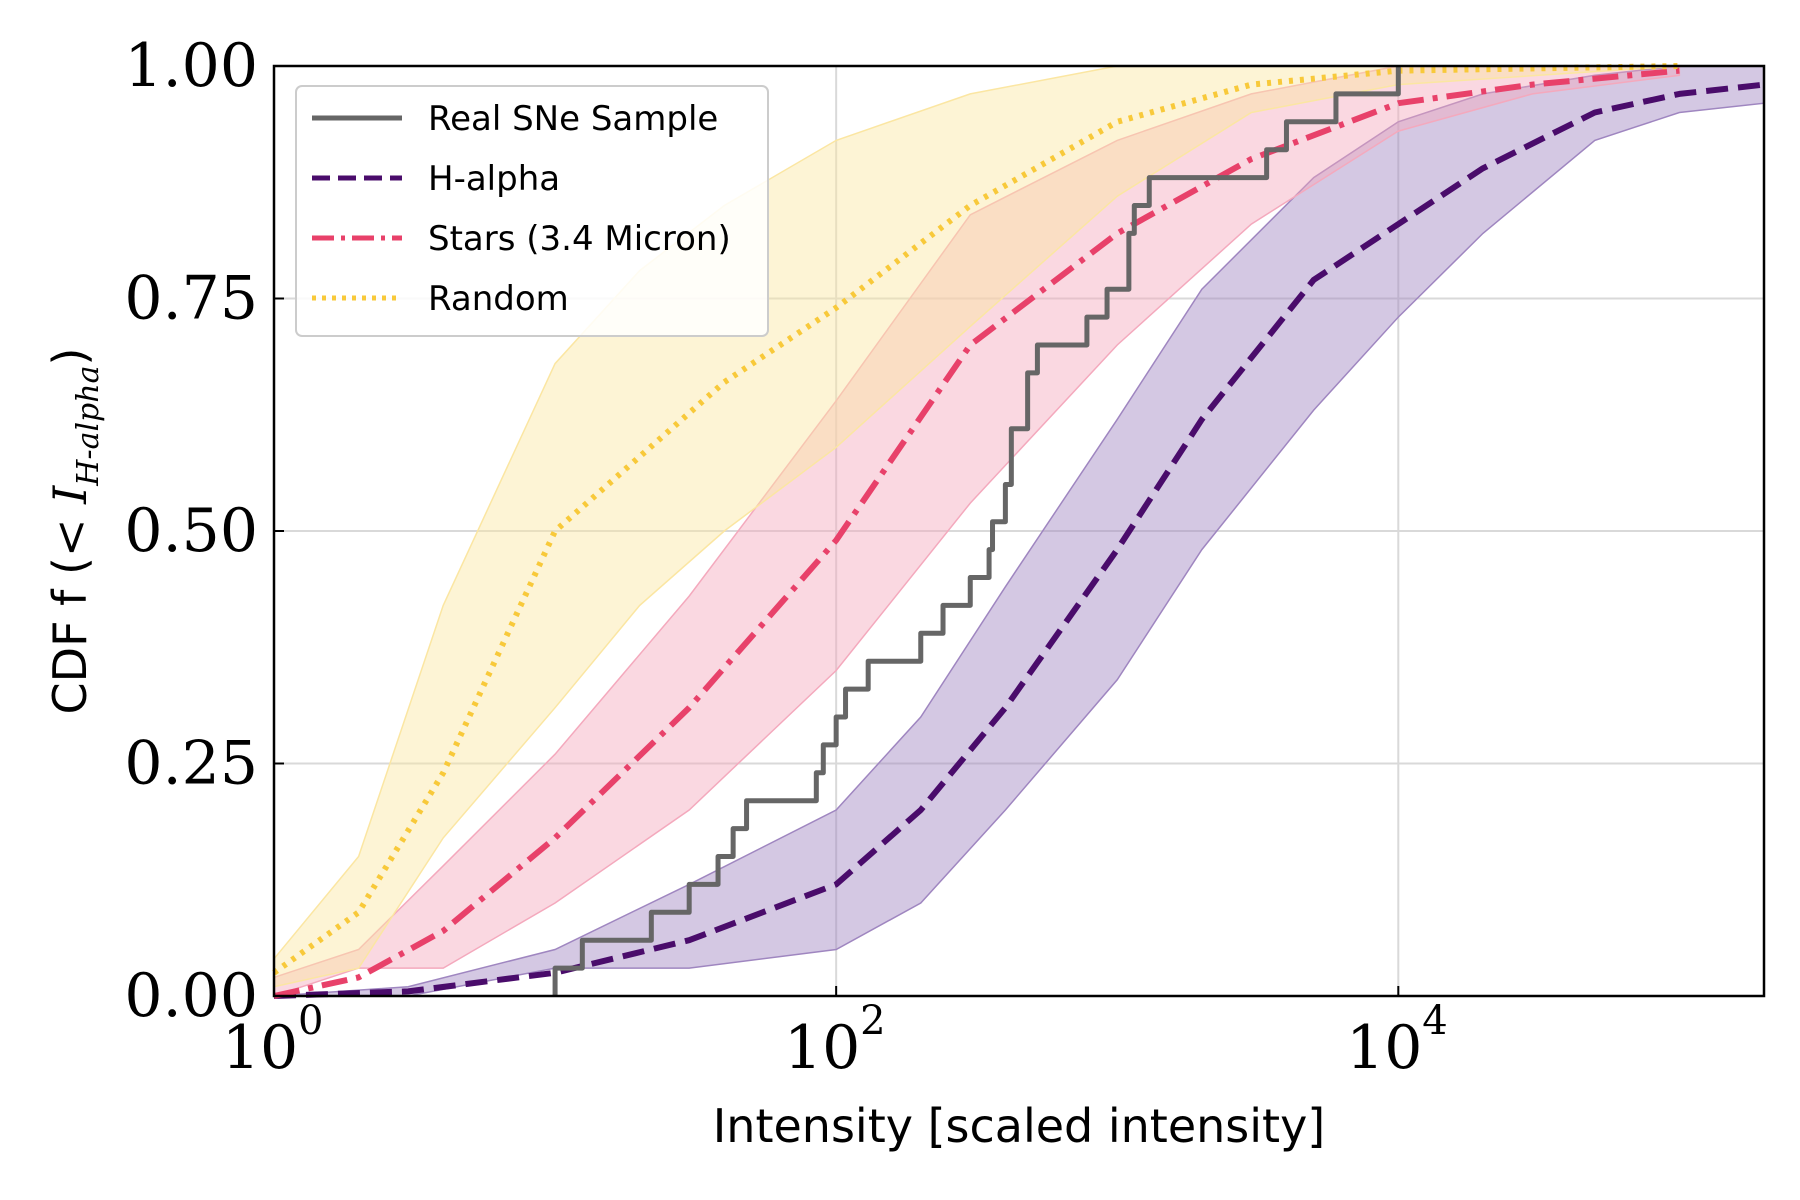  I want to click on y-axis-label-sub: H-alpha, so click(88, 426).